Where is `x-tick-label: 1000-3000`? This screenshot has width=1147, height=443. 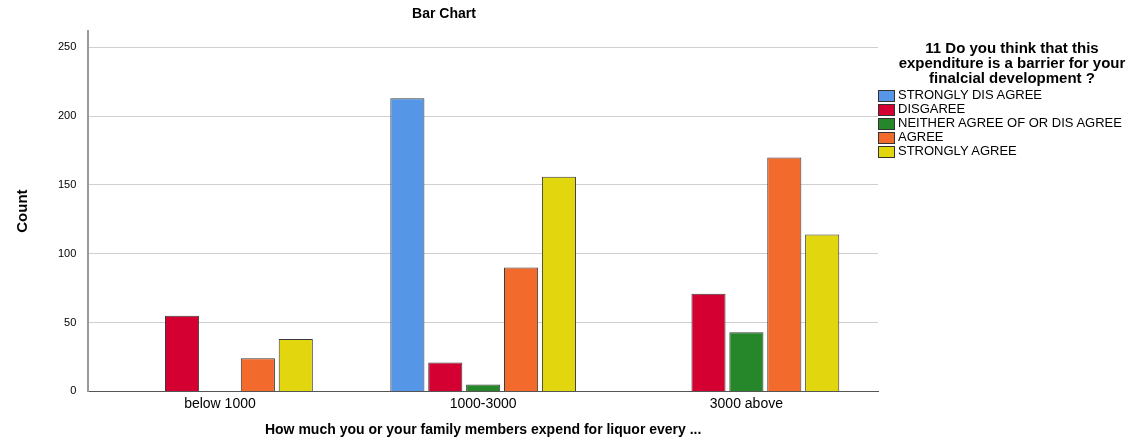 x-tick-label: 1000-3000 is located at coordinates (483, 402).